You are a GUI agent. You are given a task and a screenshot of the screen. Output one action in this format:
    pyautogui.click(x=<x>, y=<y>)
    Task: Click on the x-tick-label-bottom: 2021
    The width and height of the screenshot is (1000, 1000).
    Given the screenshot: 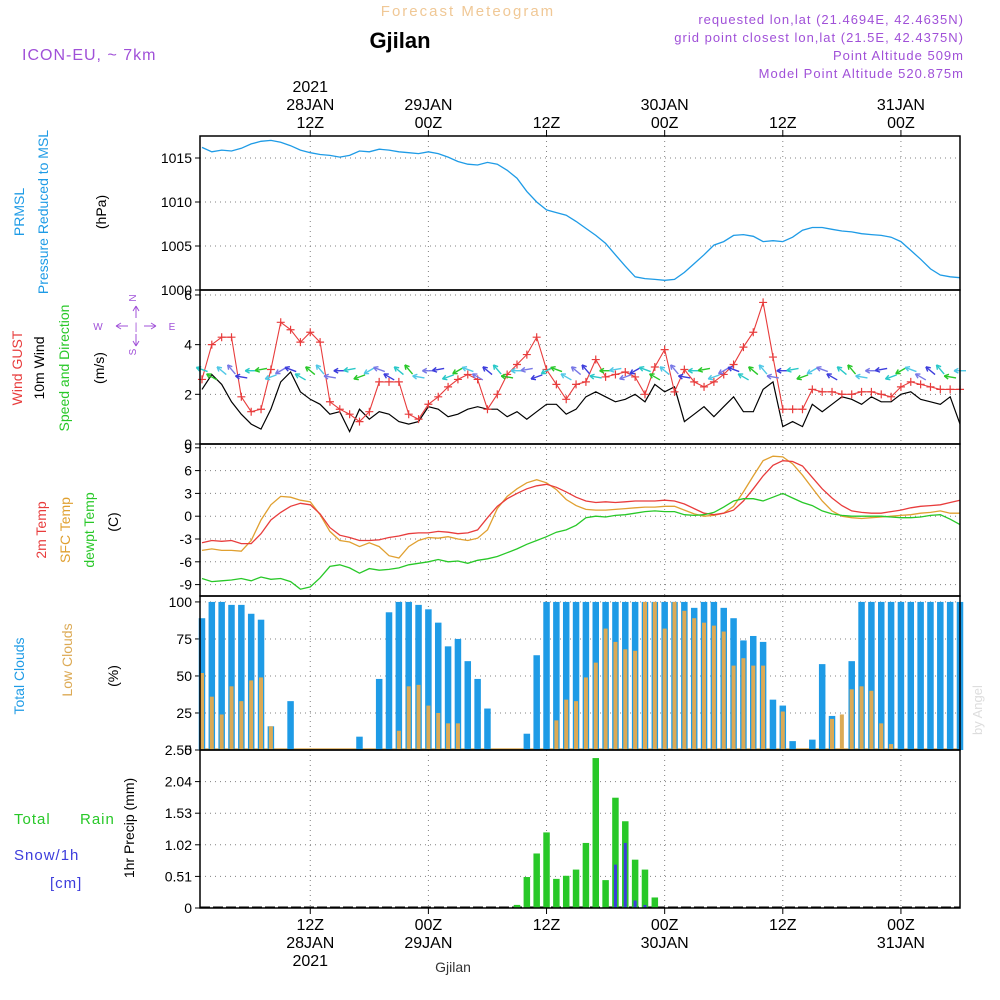 What is the action you would take?
    pyautogui.click(x=310, y=961)
    